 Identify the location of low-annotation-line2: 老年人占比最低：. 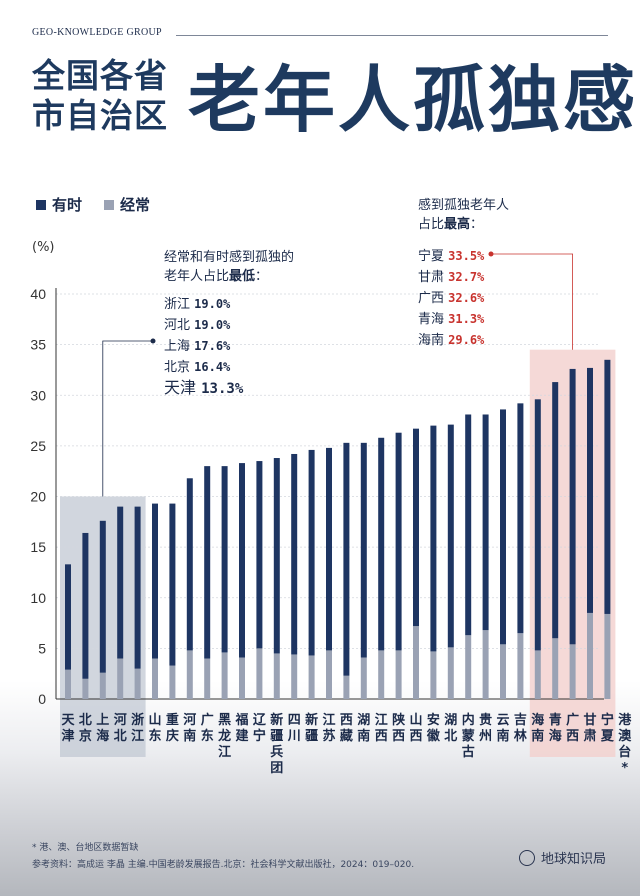
(229, 276).